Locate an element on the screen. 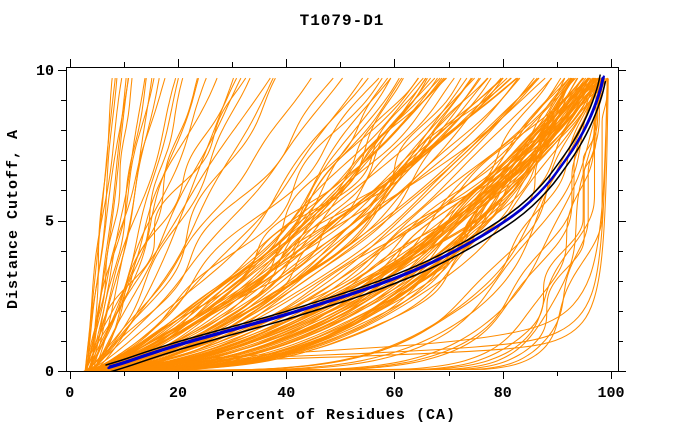 The image size is (680, 440). x-tick-labels: 0 20 40 60 80 100 is located at coordinates (344, 393).